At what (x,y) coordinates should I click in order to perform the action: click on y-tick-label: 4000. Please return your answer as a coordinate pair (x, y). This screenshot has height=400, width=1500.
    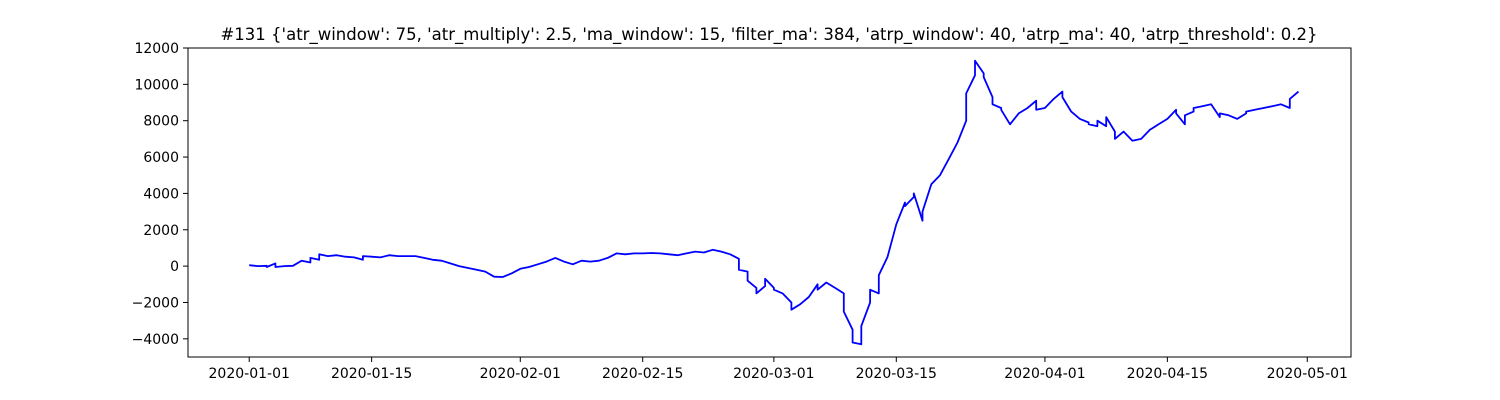
    Looking at the image, I should click on (161, 194).